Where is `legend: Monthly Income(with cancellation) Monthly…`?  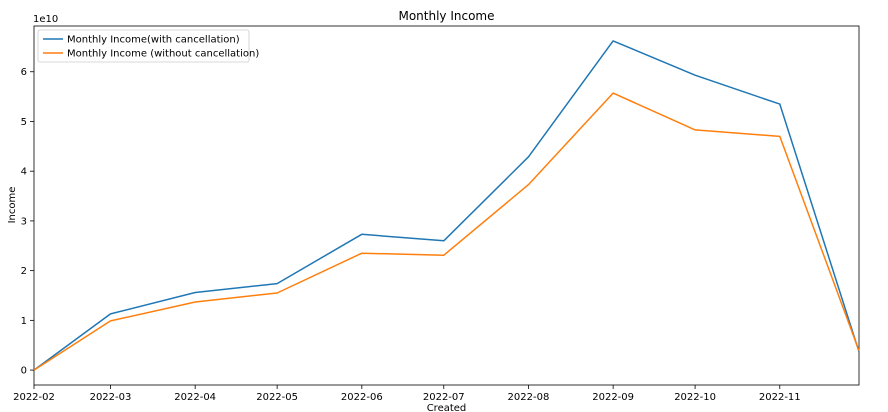 legend: Monthly Income(with cancellation) Monthly… is located at coordinates (148, 46).